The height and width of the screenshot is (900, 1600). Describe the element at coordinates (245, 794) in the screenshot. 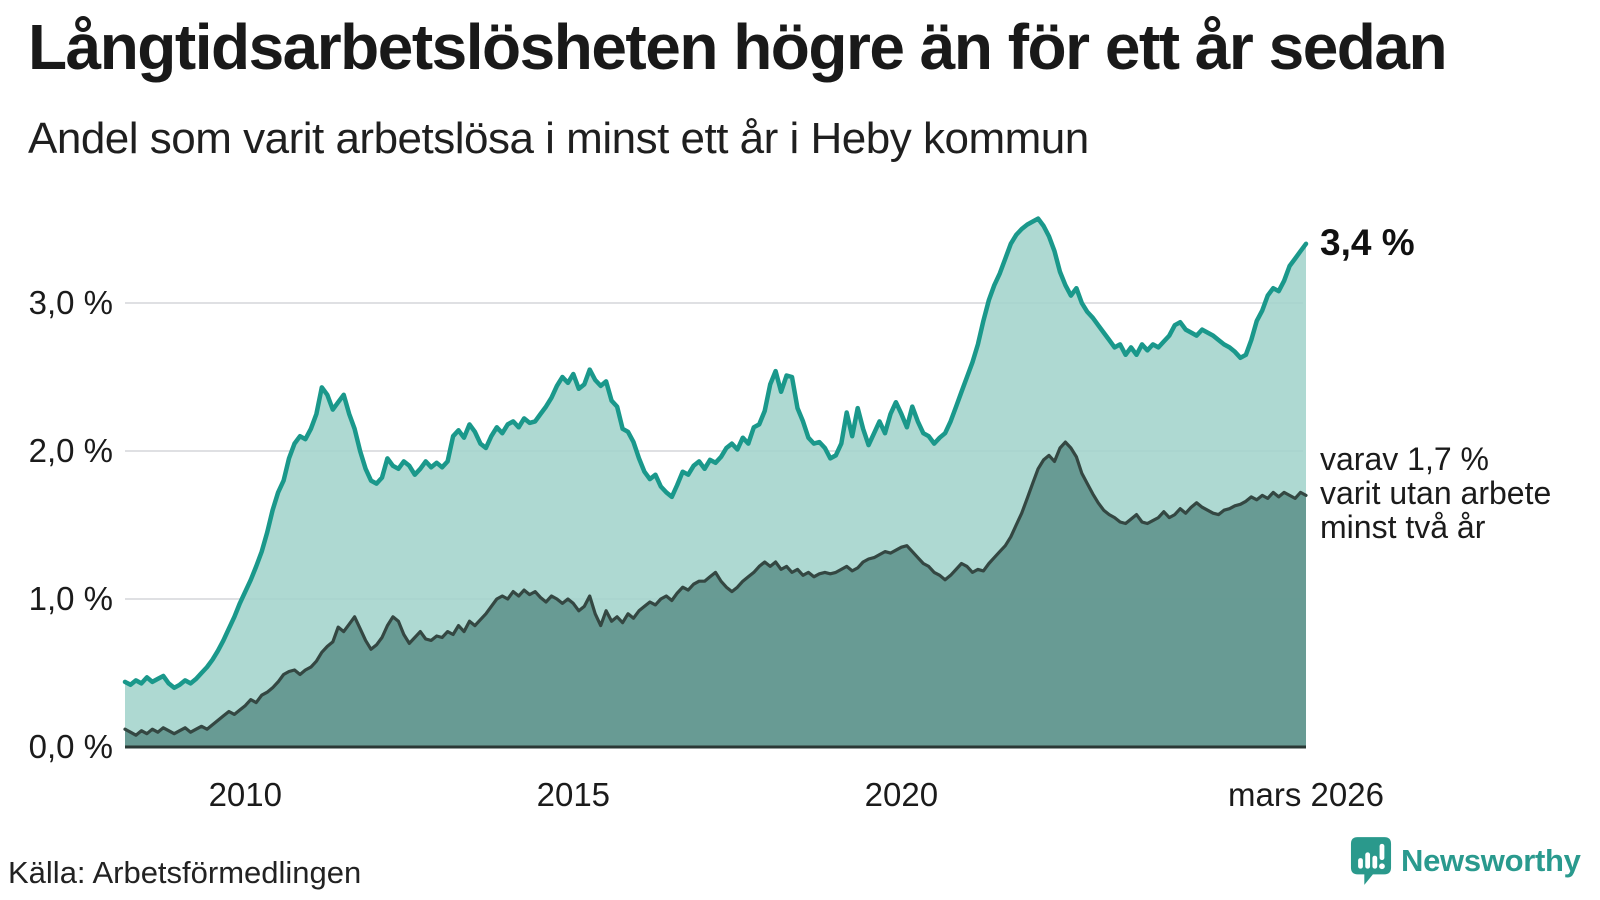

I see `x-tick-label: 2010` at that location.